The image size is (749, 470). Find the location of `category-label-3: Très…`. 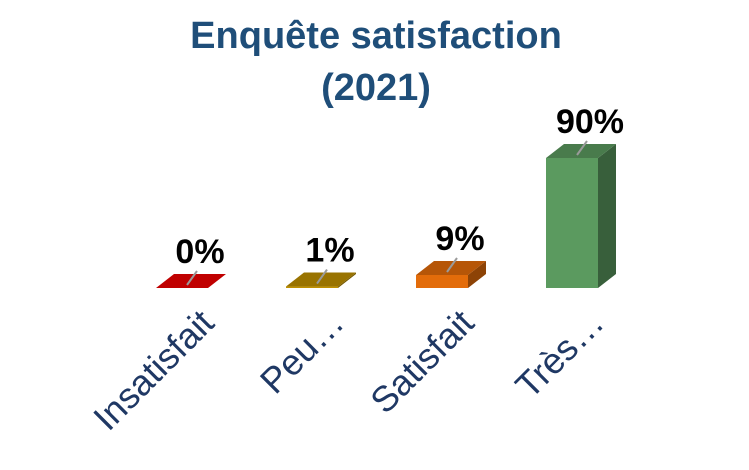

category-label-3: Très… is located at coordinates (559, 354).